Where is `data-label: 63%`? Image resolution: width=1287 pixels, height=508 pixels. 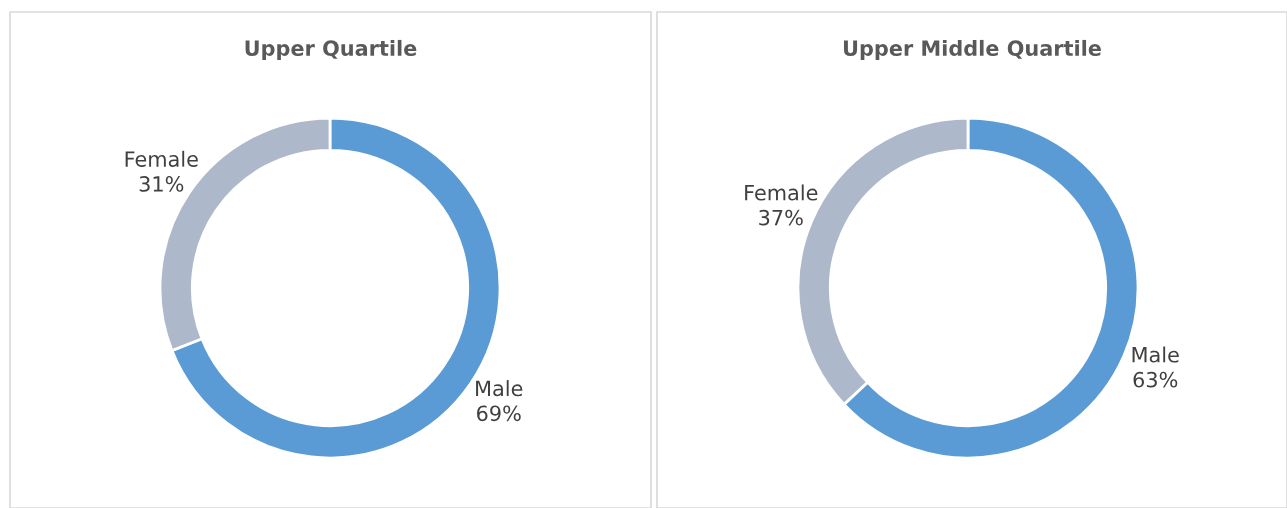 data-label: 63% is located at coordinates (1155, 379).